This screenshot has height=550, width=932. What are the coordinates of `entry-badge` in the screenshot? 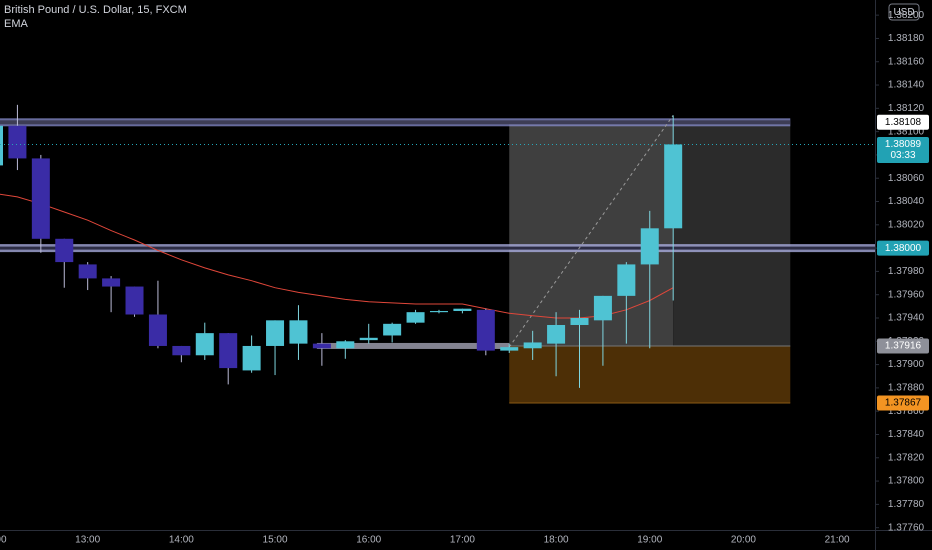 It's located at (903, 346).